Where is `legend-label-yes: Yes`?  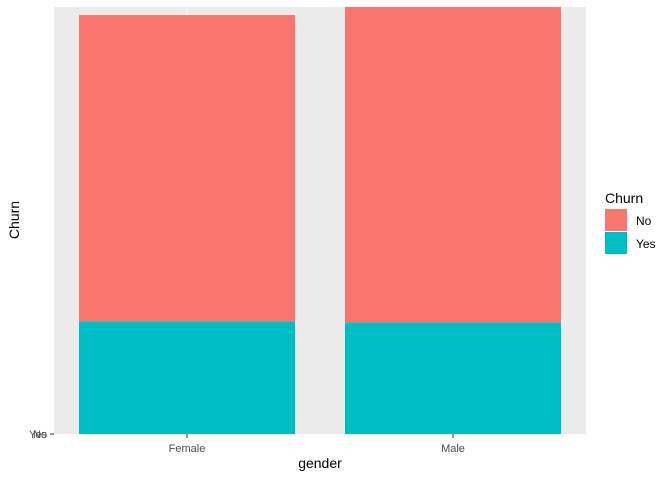
legend-label-yes: Yes is located at coordinates (646, 244).